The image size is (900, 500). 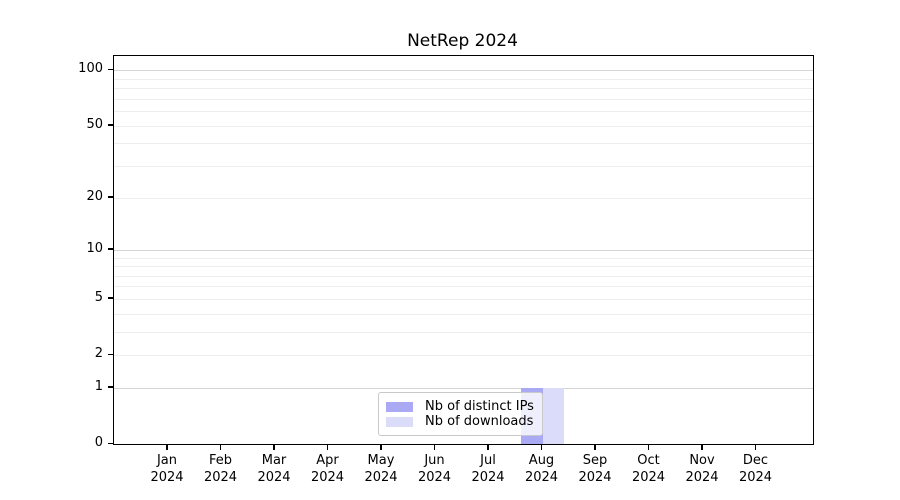 What do you see at coordinates (94, 248) in the screenshot?
I see `y-tick-label-10: 10` at bounding box center [94, 248].